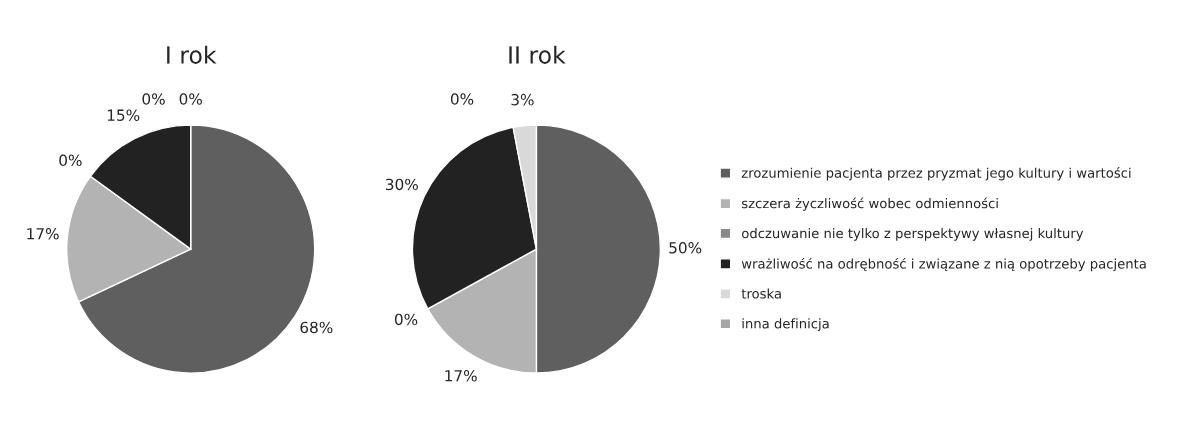  I want to click on legend-label: szczera życzliwość wobec odmienności, so click(869, 204).